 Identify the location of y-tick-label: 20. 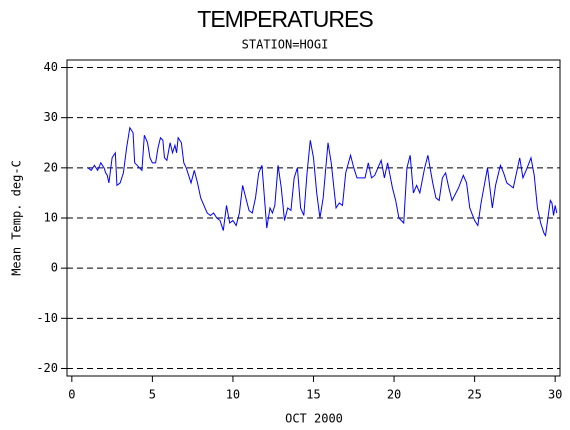
(51, 167).